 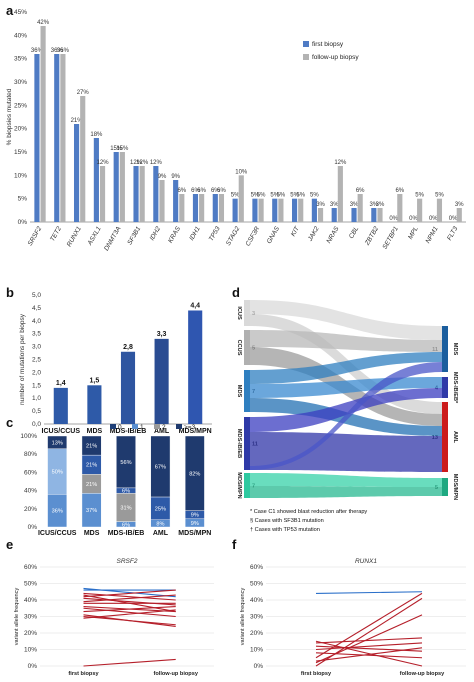 What do you see at coordinates (161, 533) in the screenshot?
I see `c-category-label: AML` at bounding box center [161, 533].